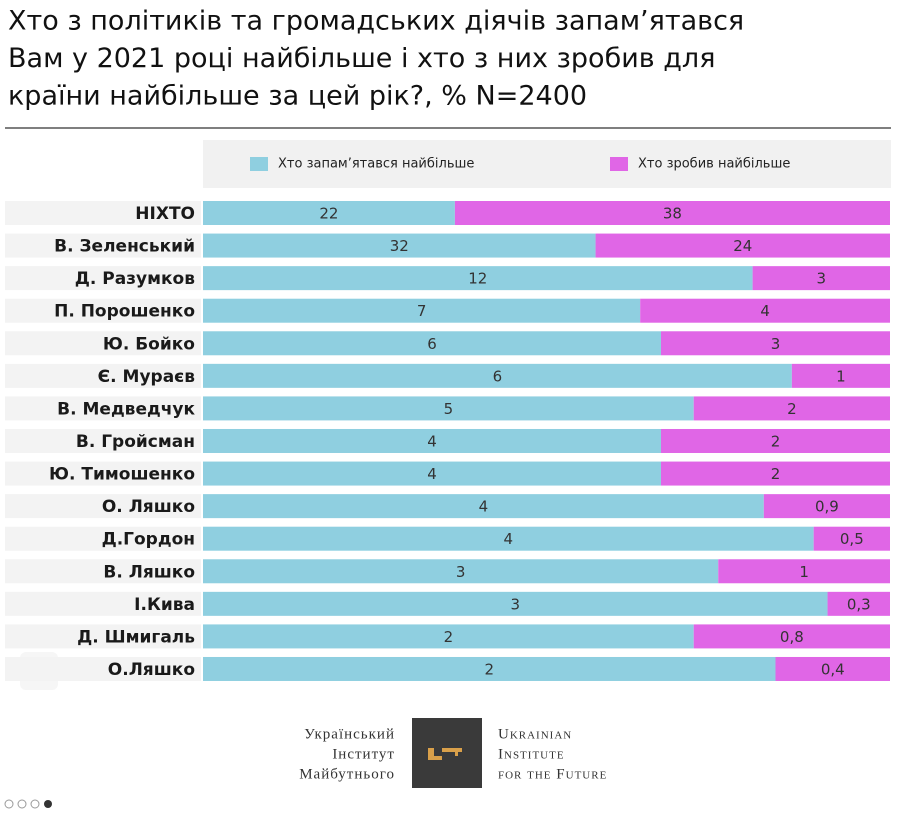 This screenshot has width=911, height=815. I want to click on value-label: 0,4, so click(833, 669).